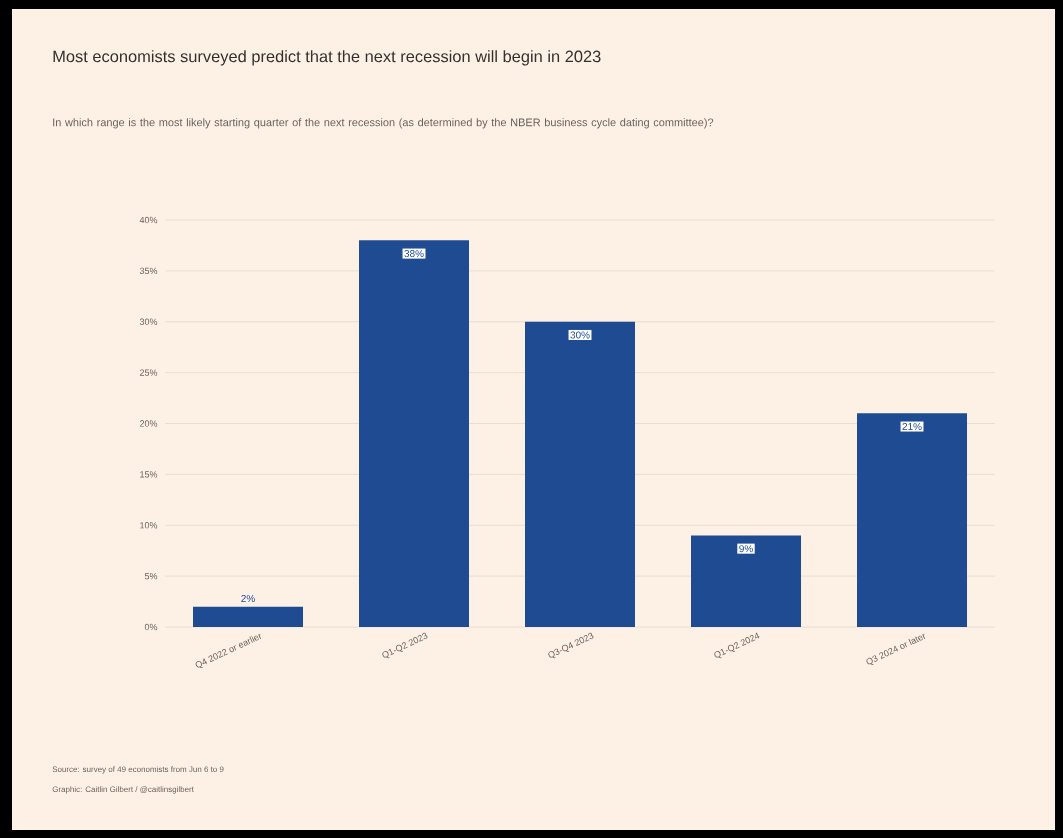 The height and width of the screenshot is (838, 1063). What do you see at coordinates (746, 549) in the screenshot?
I see `data-label: 9%` at bounding box center [746, 549].